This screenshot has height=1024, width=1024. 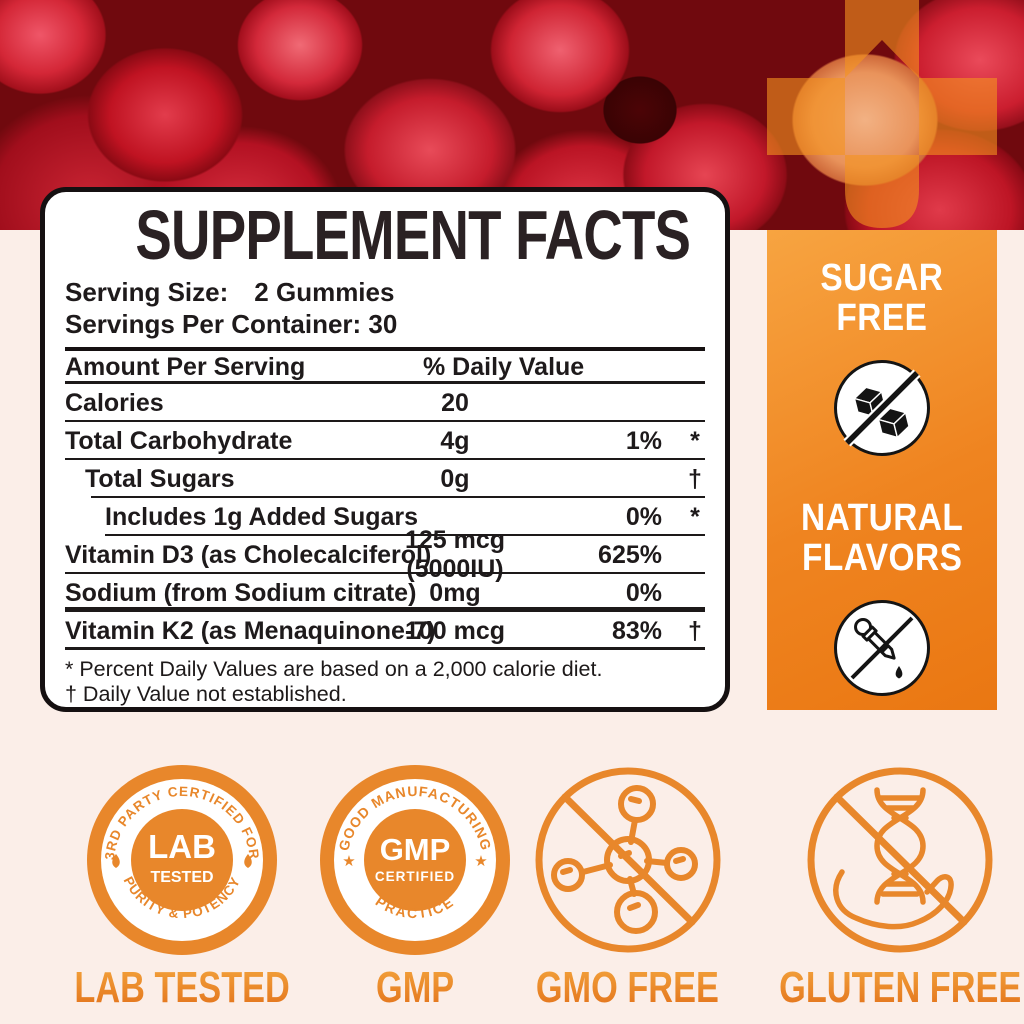 What do you see at coordinates (415, 849) in the screenshot?
I see `seal-center-text: GMP` at bounding box center [415, 849].